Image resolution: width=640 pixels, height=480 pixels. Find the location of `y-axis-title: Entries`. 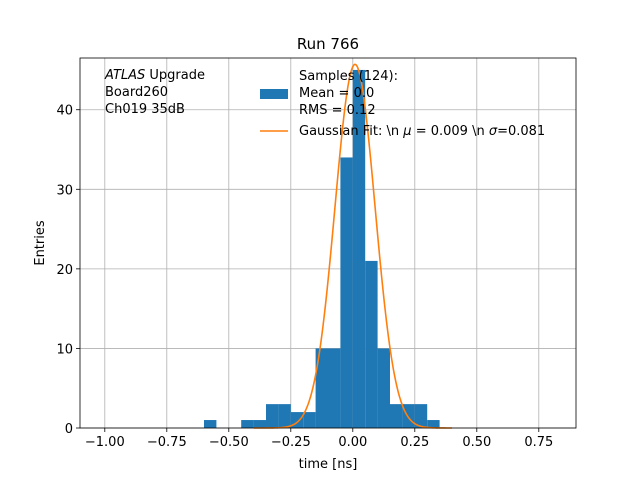

y-axis-title: Entries is located at coordinates (40, 243).